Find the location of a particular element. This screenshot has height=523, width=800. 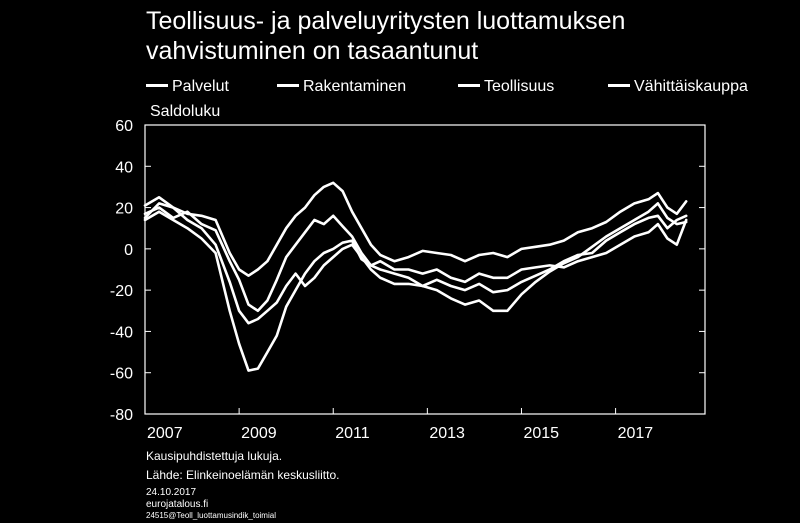

x-tick-label: 2017 is located at coordinates (636, 433).